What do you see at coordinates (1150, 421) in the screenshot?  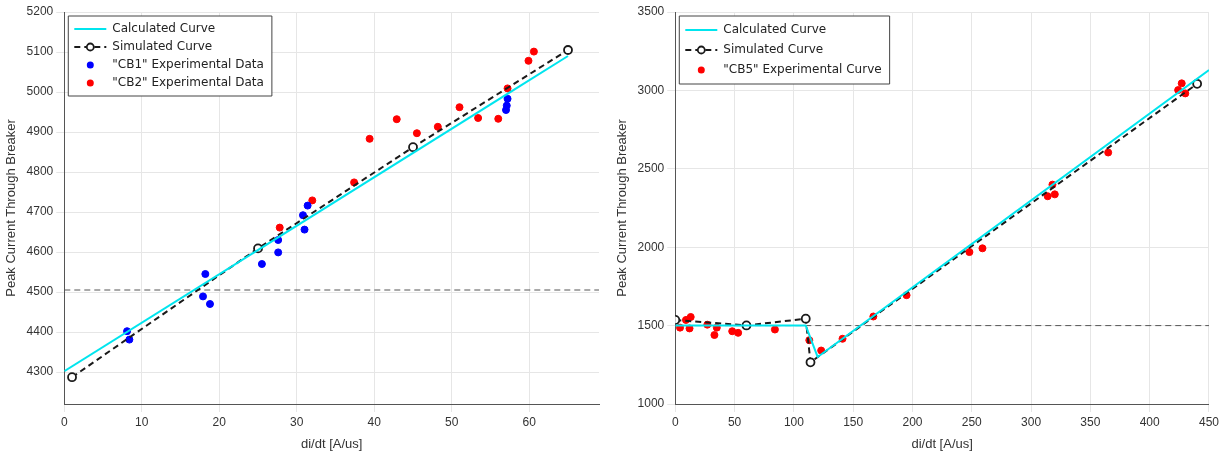 I see `x-tick-label: 400` at bounding box center [1150, 421].